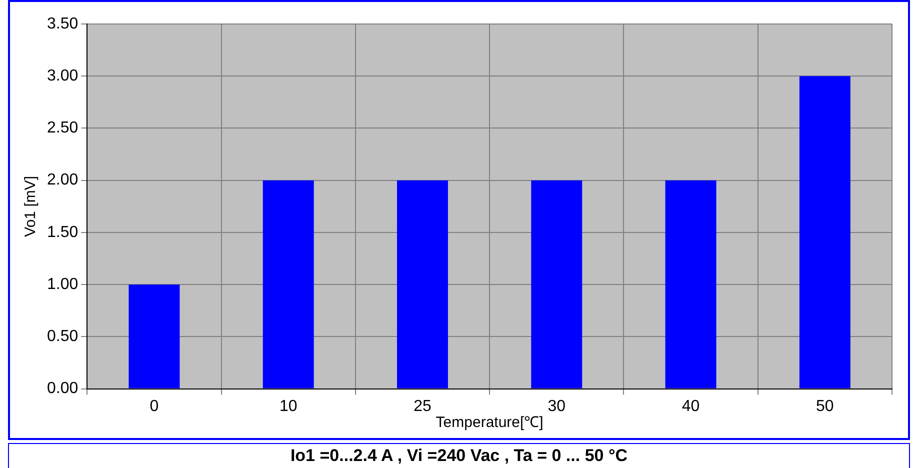 This screenshot has height=468, width=915. What do you see at coordinates (62, 23) in the screenshot?
I see `y-tick-label: 3.50` at bounding box center [62, 23].